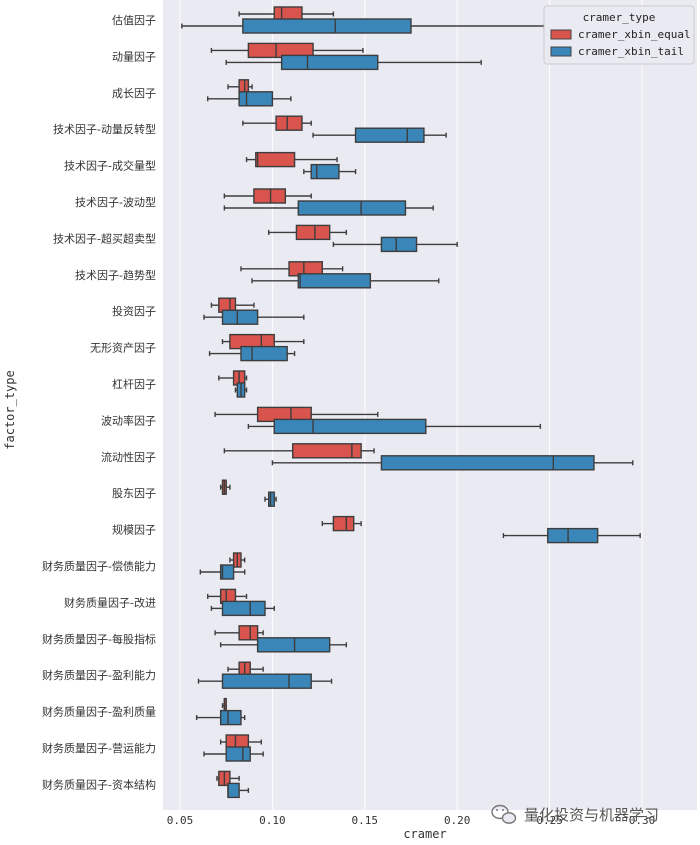  I want to click on x-tick-label: 0.25, so click(549, 820).